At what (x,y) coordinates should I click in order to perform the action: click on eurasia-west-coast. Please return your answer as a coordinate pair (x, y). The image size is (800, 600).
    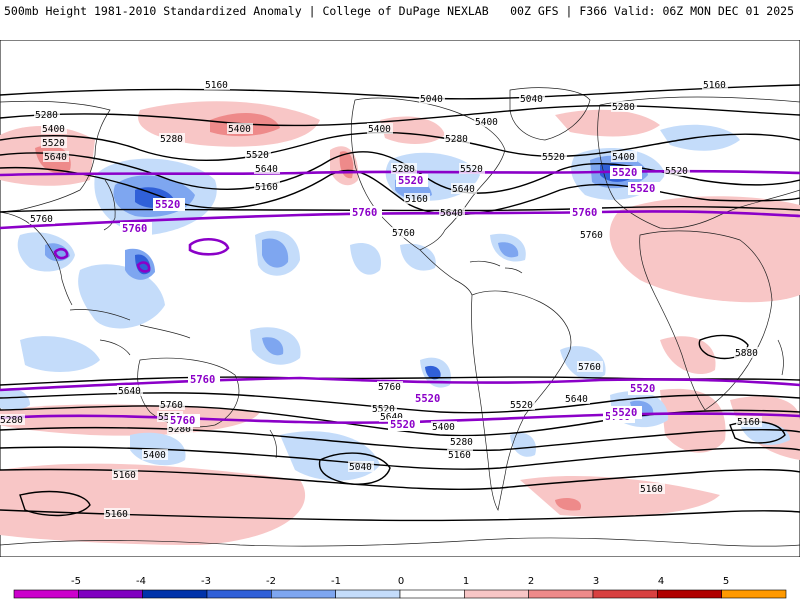
    Looking at the image, I should click on (55, 156).